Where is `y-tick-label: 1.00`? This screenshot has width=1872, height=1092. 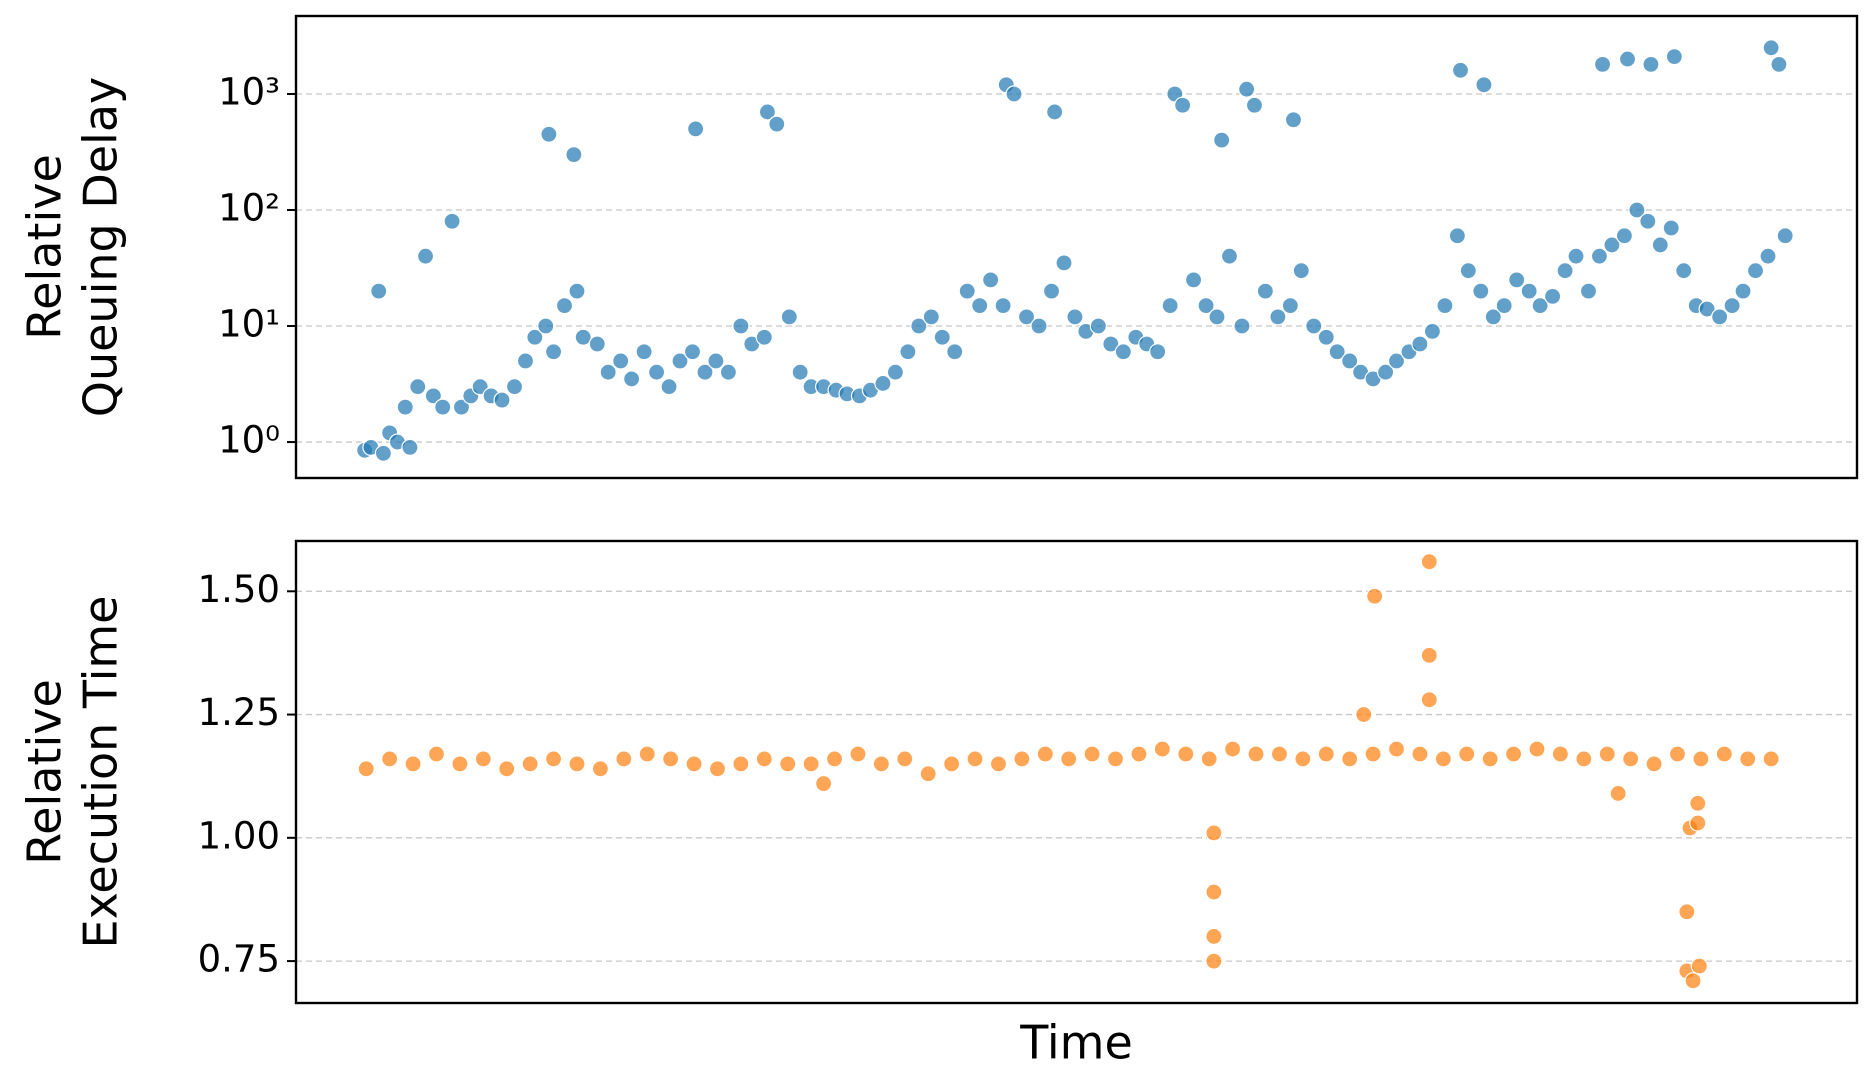 y-tick-label: 1.00 is located at coordinates (239, 835).